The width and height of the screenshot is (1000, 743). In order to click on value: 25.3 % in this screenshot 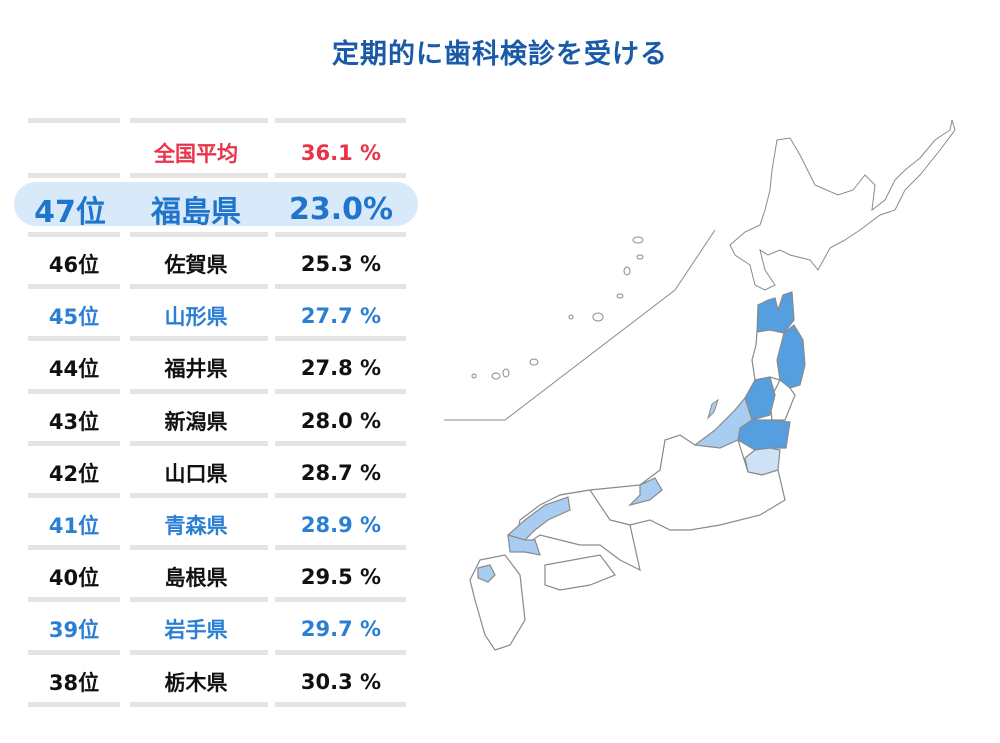, I will do `click(341, 264)`.